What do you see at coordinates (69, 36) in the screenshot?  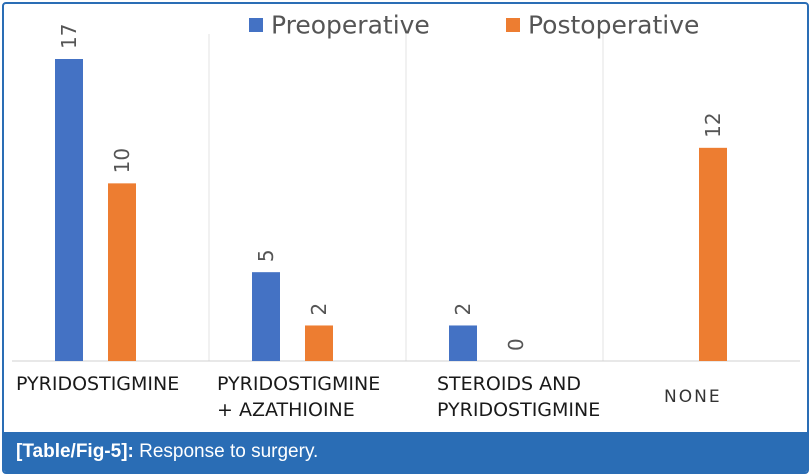 I see `data-label-preoperative-0: 17` at bounding box center [69, 36].